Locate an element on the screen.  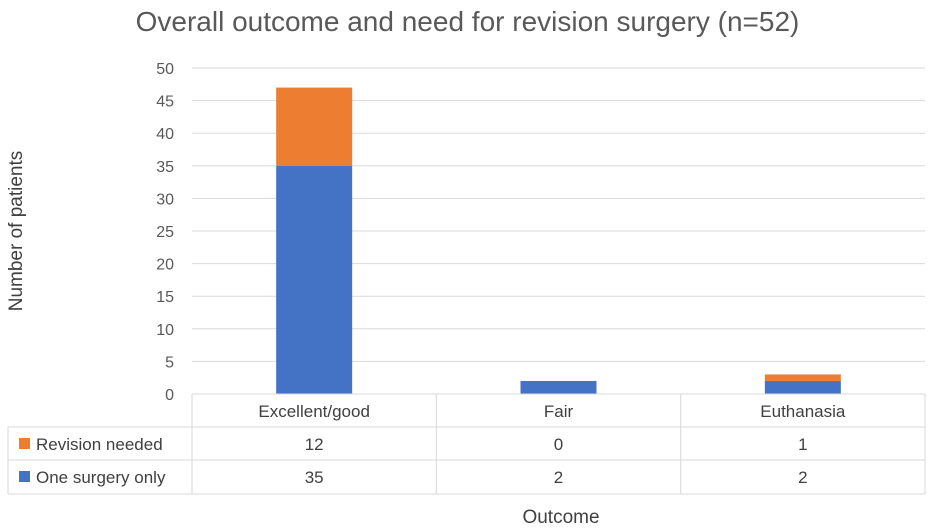
x-tick-label: Excellent/good is located at coordinates (314, 411).